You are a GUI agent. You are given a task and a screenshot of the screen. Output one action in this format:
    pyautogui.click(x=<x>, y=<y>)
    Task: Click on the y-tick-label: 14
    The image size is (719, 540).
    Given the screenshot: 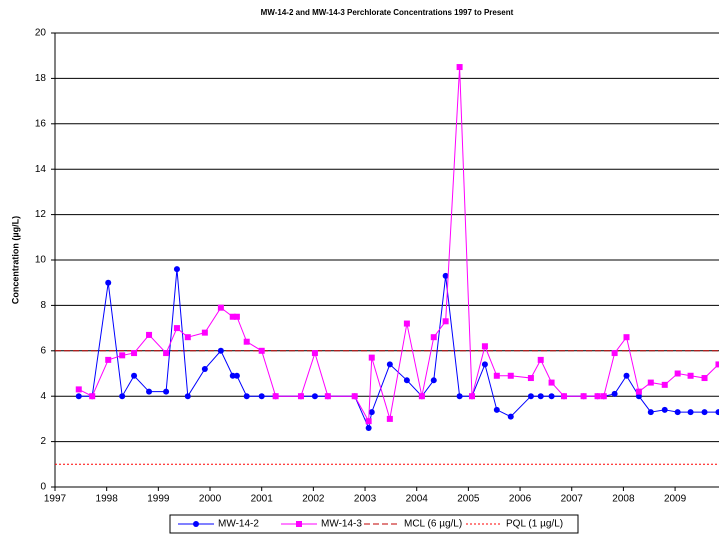 What is the action you would take?
    pyautogui.click(x=41, y=169)
    